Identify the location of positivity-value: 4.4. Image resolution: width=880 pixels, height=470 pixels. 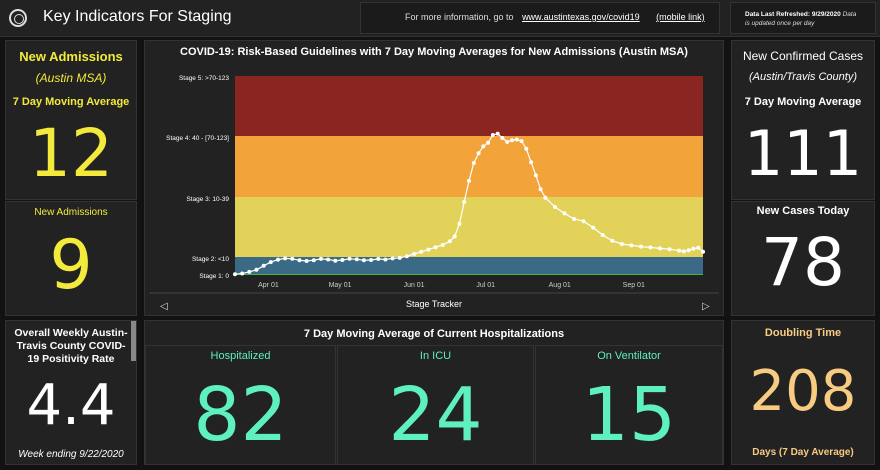
(71, 405).